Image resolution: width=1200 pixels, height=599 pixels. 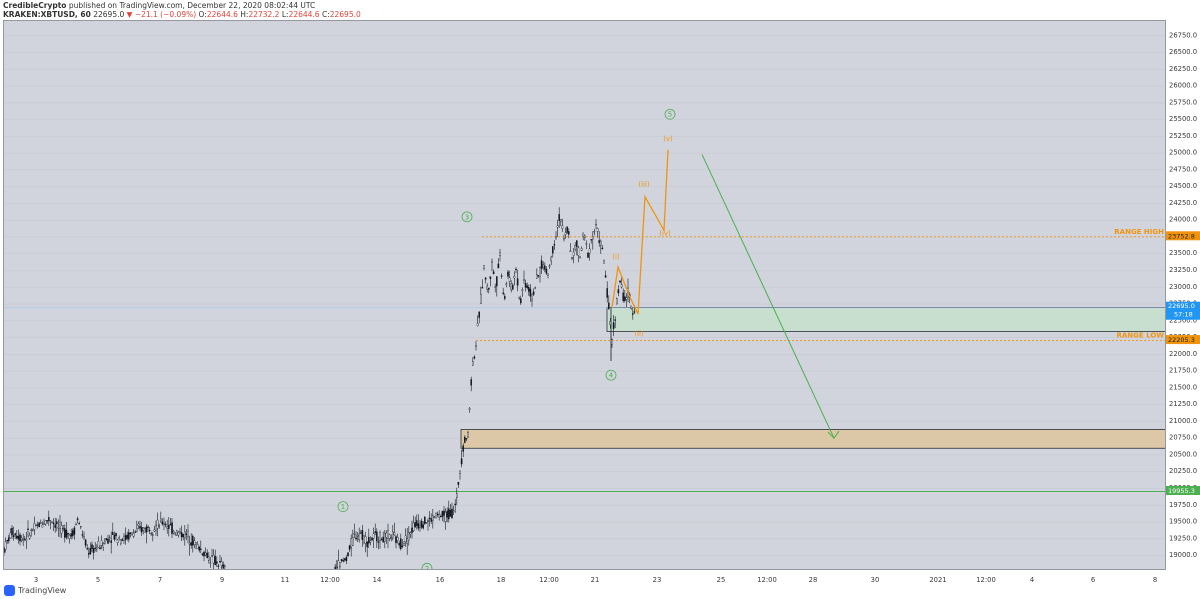 I want to click on y-tick-label: 23250.0, so click(x=1183, y=270).